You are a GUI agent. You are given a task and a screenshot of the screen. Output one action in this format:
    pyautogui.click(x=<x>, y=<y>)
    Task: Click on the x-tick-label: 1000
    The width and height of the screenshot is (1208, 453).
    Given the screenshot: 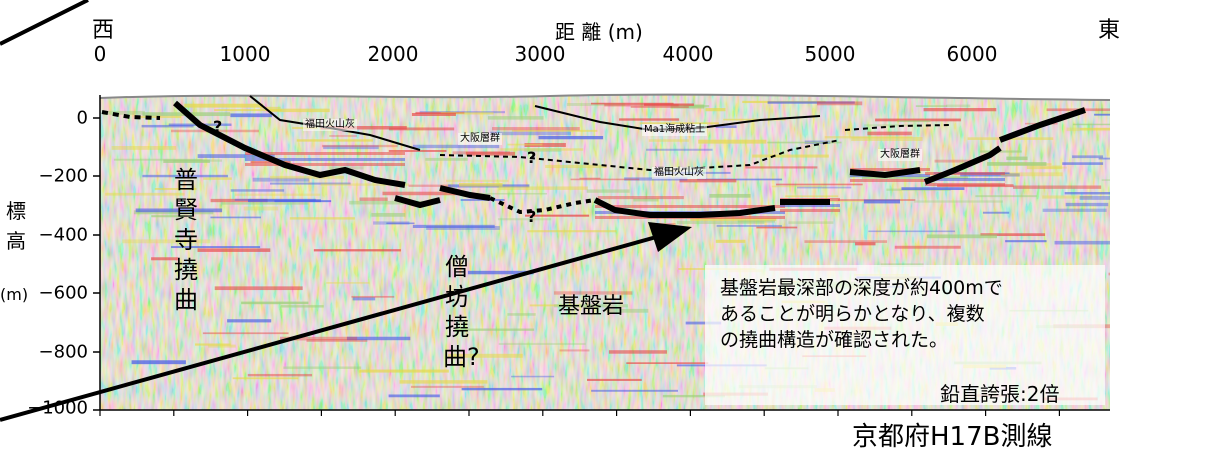 What is the action you would take?
    pyautogui.click(x=245, y=54)
    